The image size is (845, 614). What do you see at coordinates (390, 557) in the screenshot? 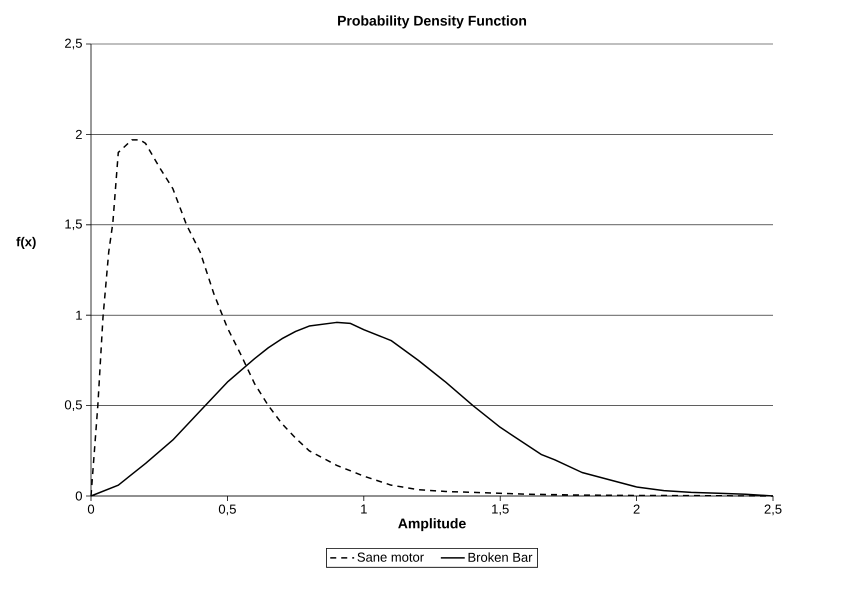
I see `legend-label: Sane motor` at bounding box center [390, 557].